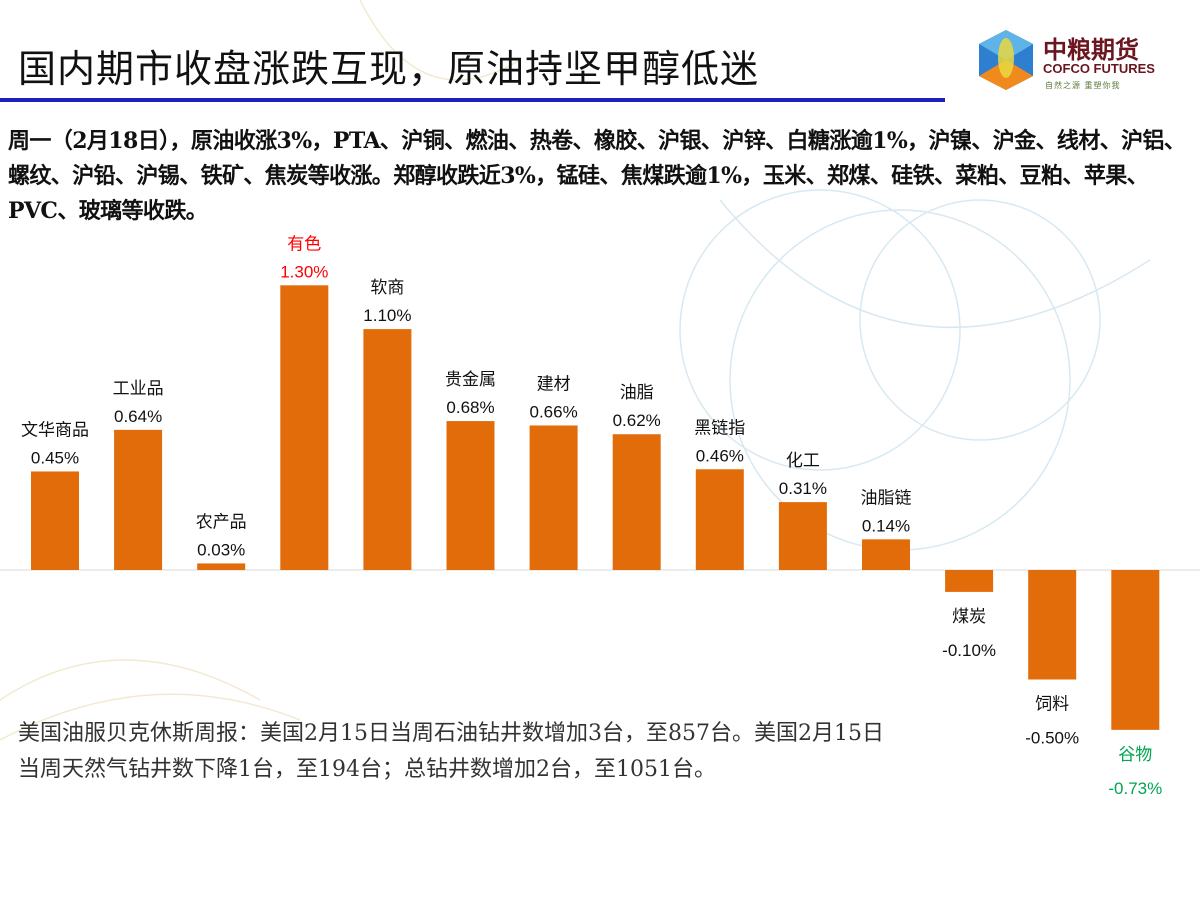 This screenshot has width=1200, height=900. I want to click on cofco-futures-logo: 中粮期货 COFCO FUTURES 自然之源 重塑你我, so click(1075, 63).